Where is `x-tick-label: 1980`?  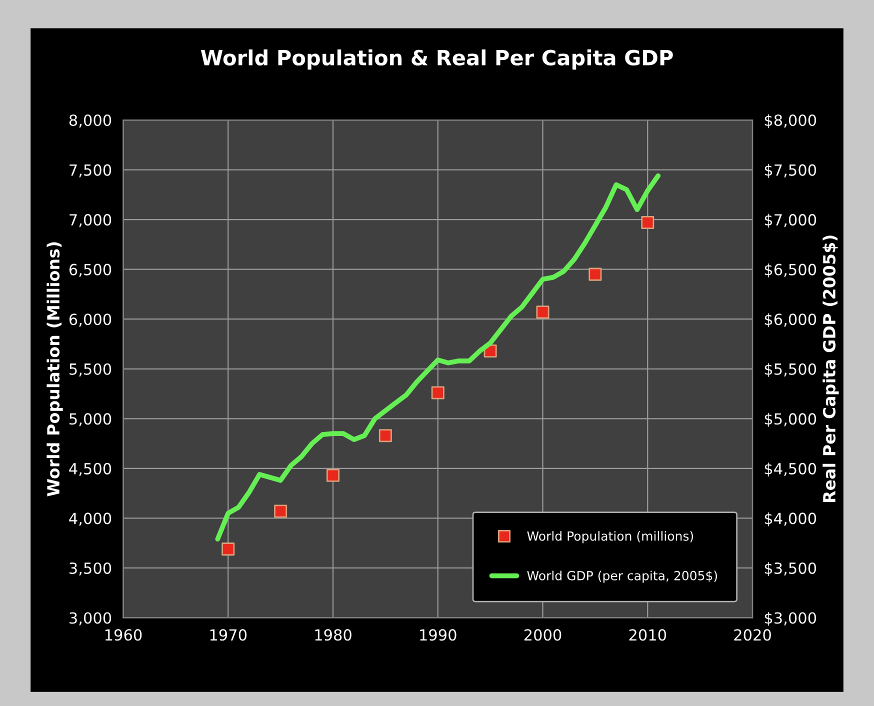
x-tick-label: 1980 is located at coordinates (333, 635).